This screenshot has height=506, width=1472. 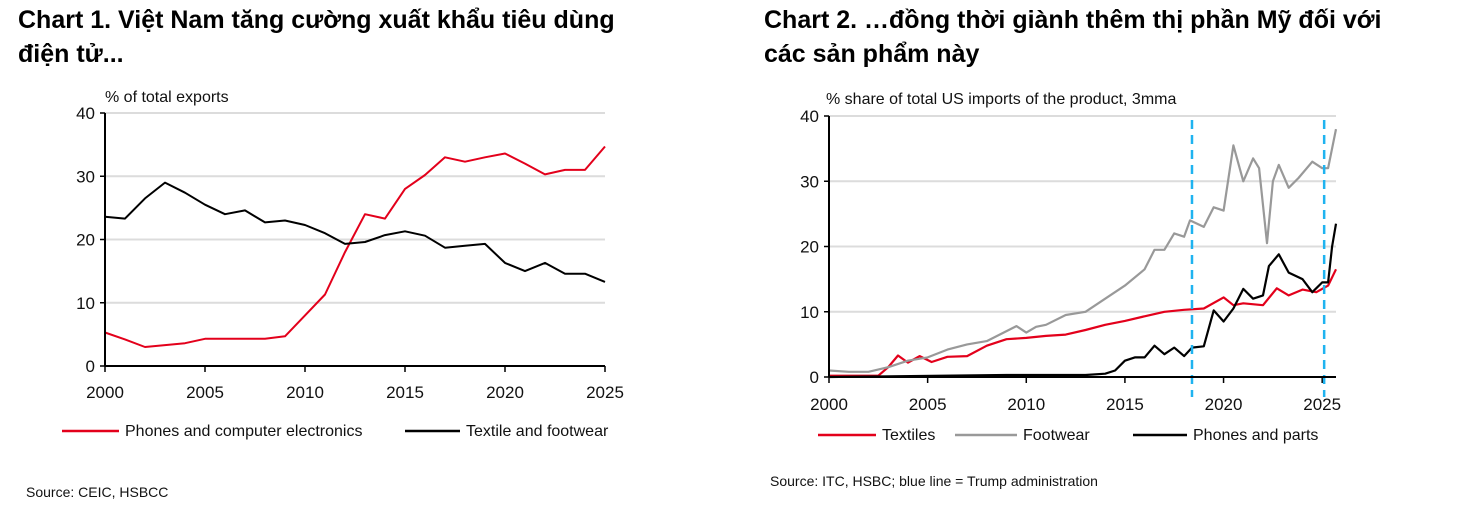 What do you see at coordinates (1056, 435) in the screenshot?
I see `legend-label: Footwear` at bounding box center [1056, 435].